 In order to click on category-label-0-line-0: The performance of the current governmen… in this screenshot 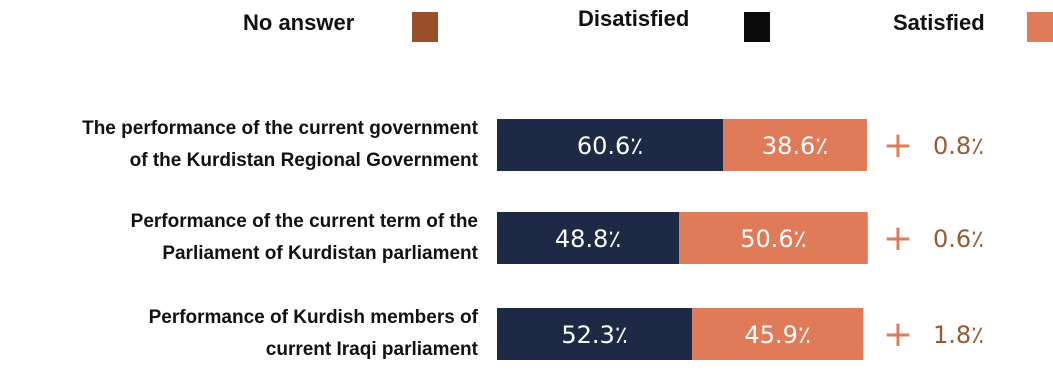, I will do `click(280, 128)`.